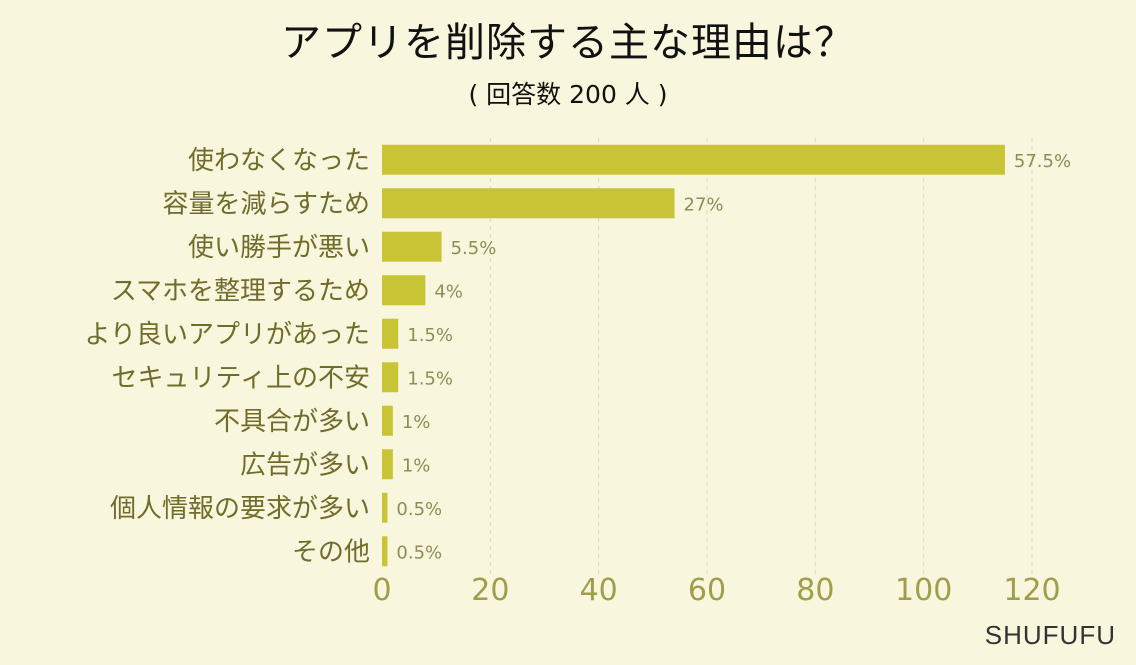 The image size is (1136, 665). I want to click on brand-watermark: SHUFUFU, so click(1050, 635).